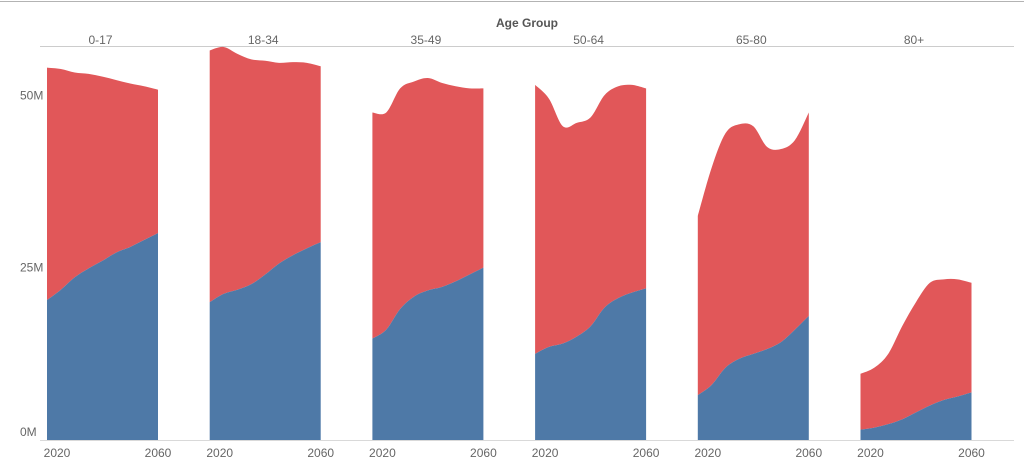 This screenshot has width=1024, height=471. I want to click on panel-0-17: 0-17 2020 2060, so click(108, 246).